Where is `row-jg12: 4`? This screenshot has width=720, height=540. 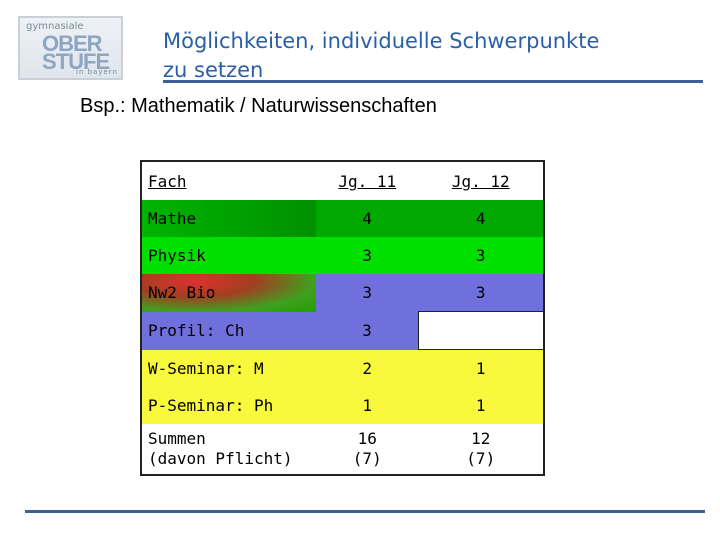
row-jg12: 4 is located at coordinates (481, 218).